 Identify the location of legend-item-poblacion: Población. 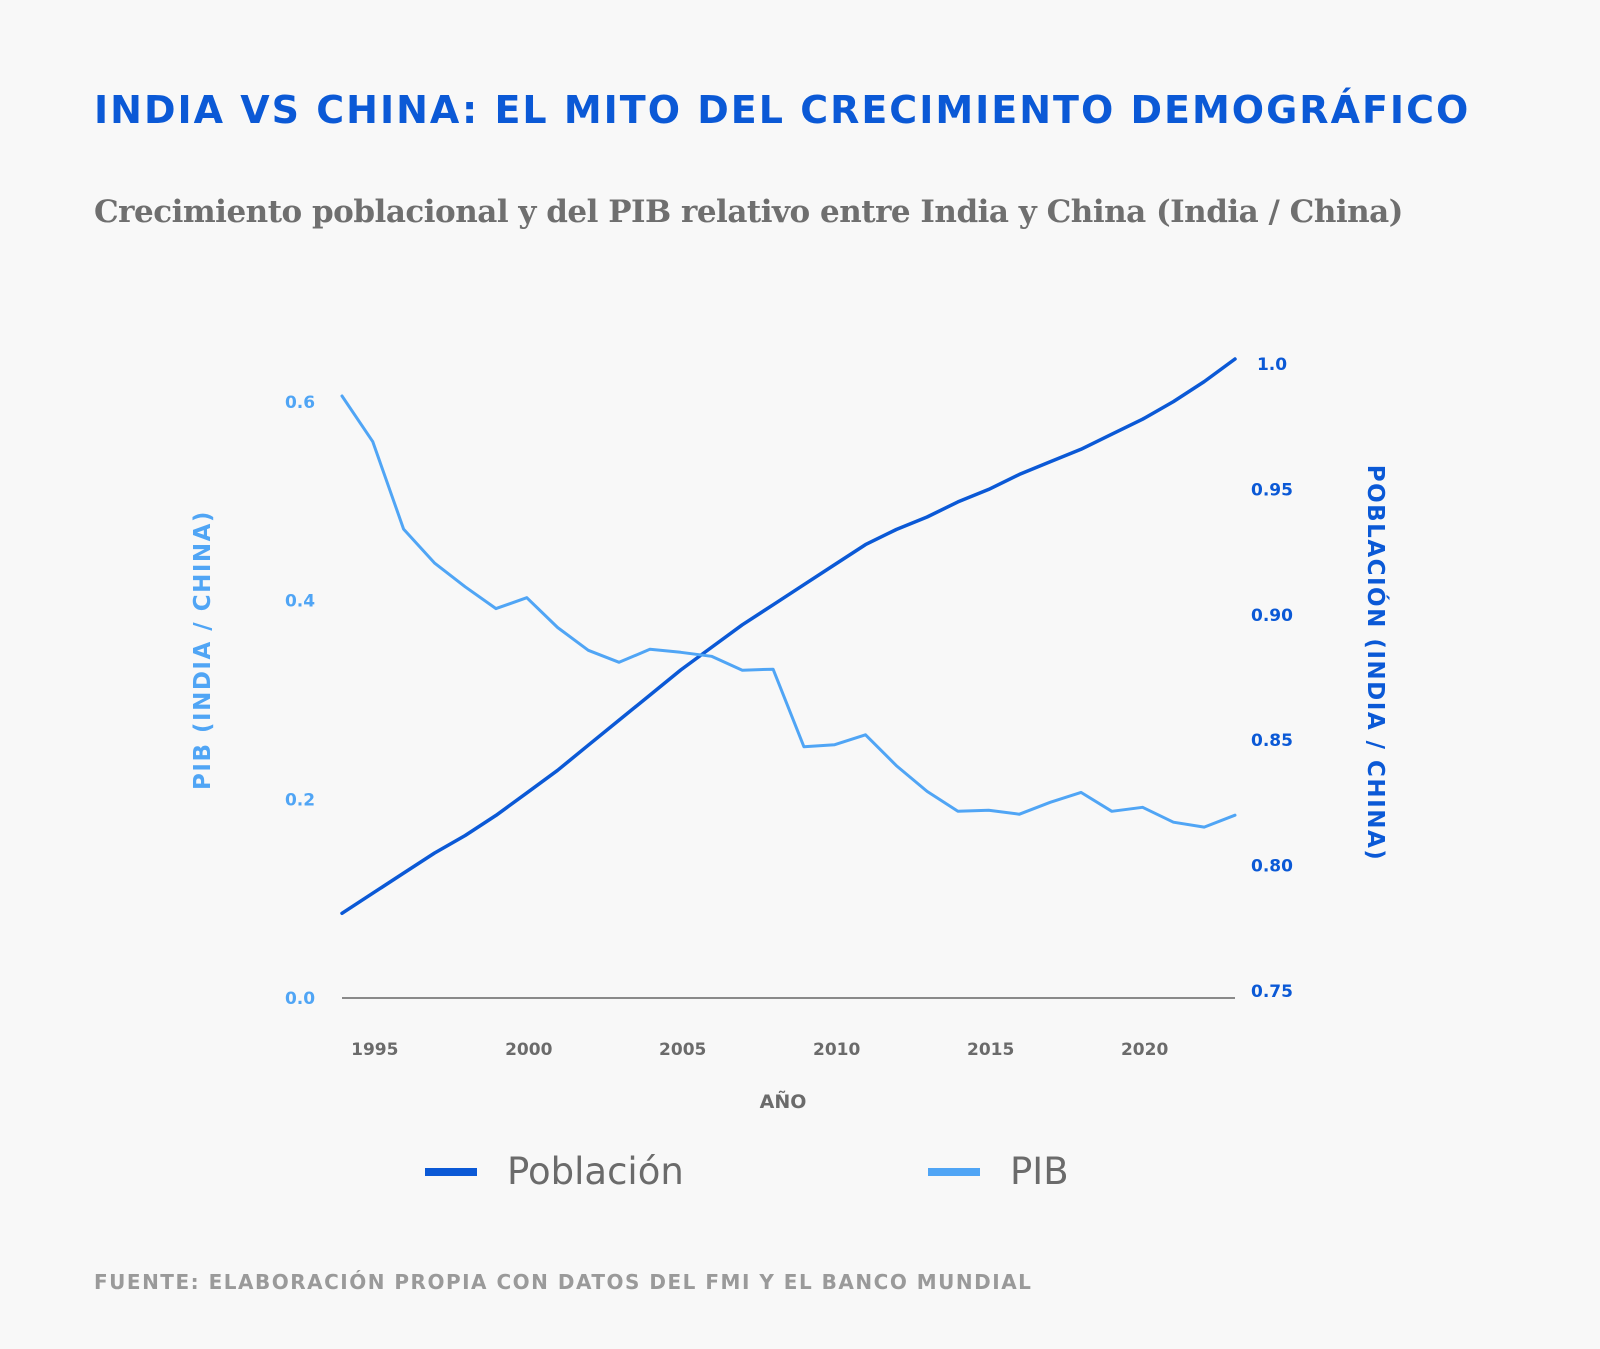
(554, 1171).